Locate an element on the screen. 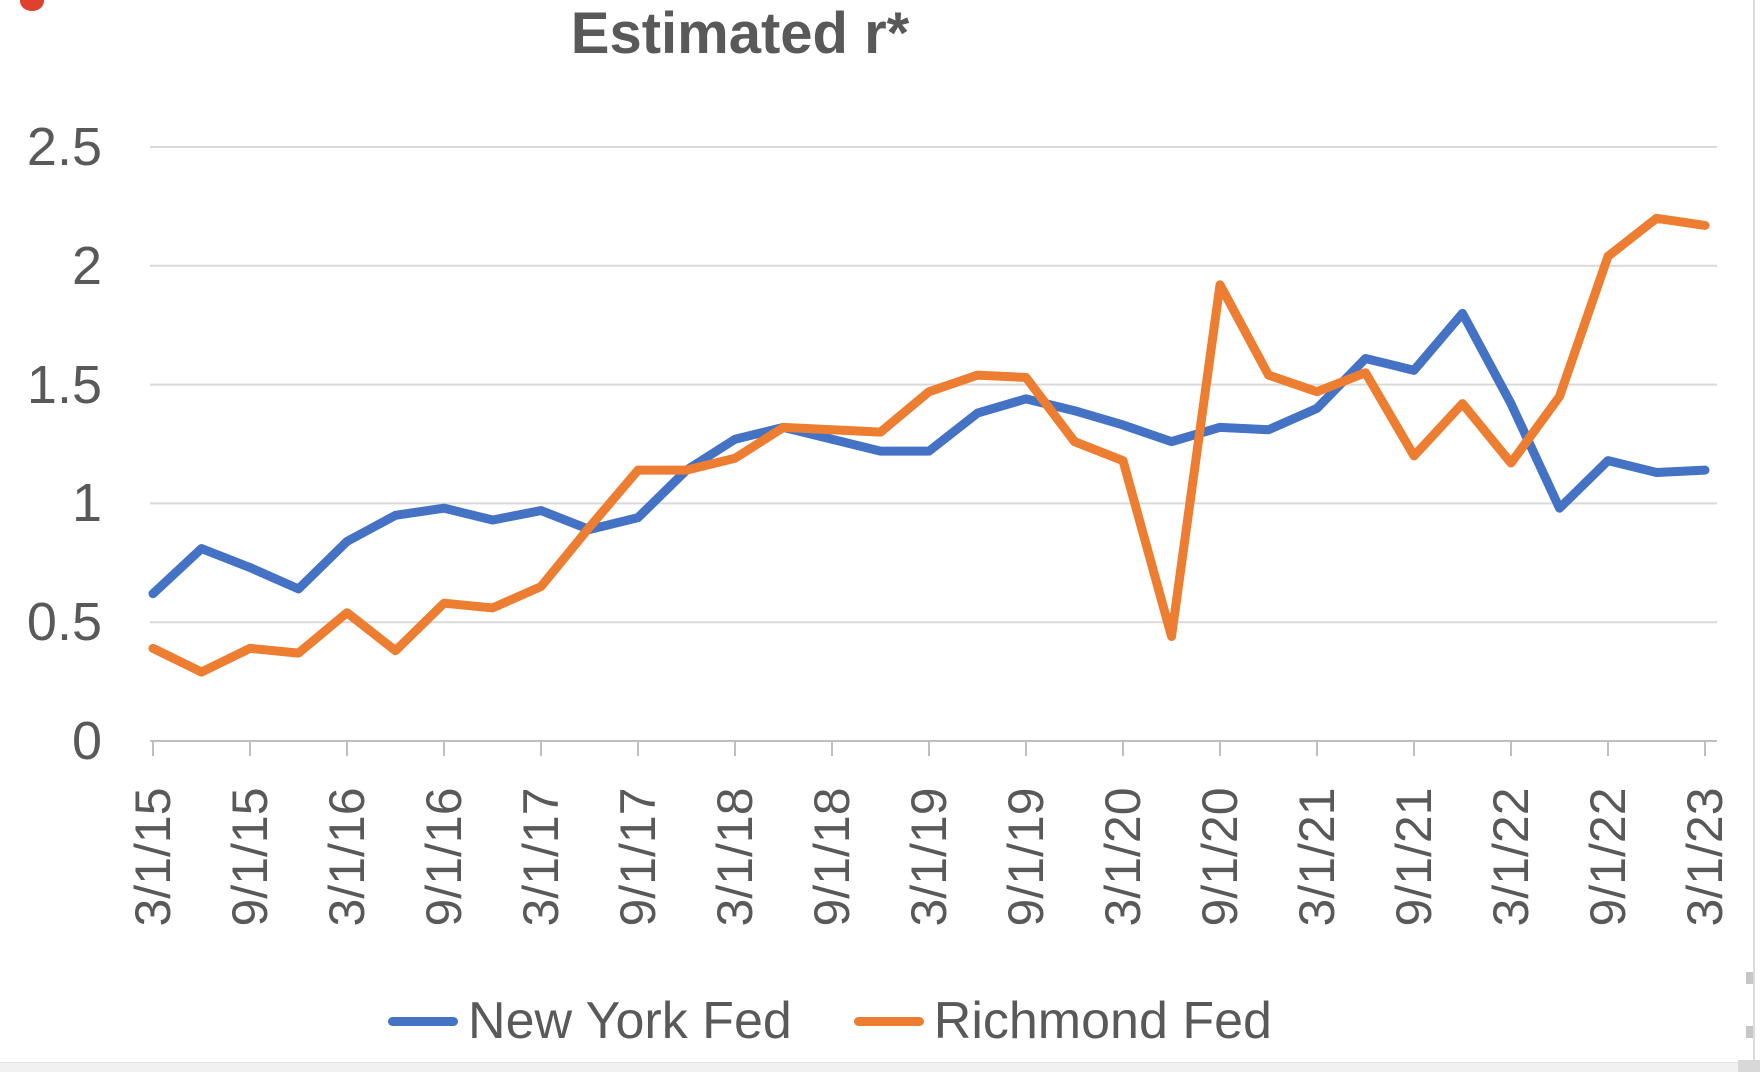 This screenshot has width=1760, height=1072. legend: New York Fed Richmond Fed is located at coordinates (830, 1021).